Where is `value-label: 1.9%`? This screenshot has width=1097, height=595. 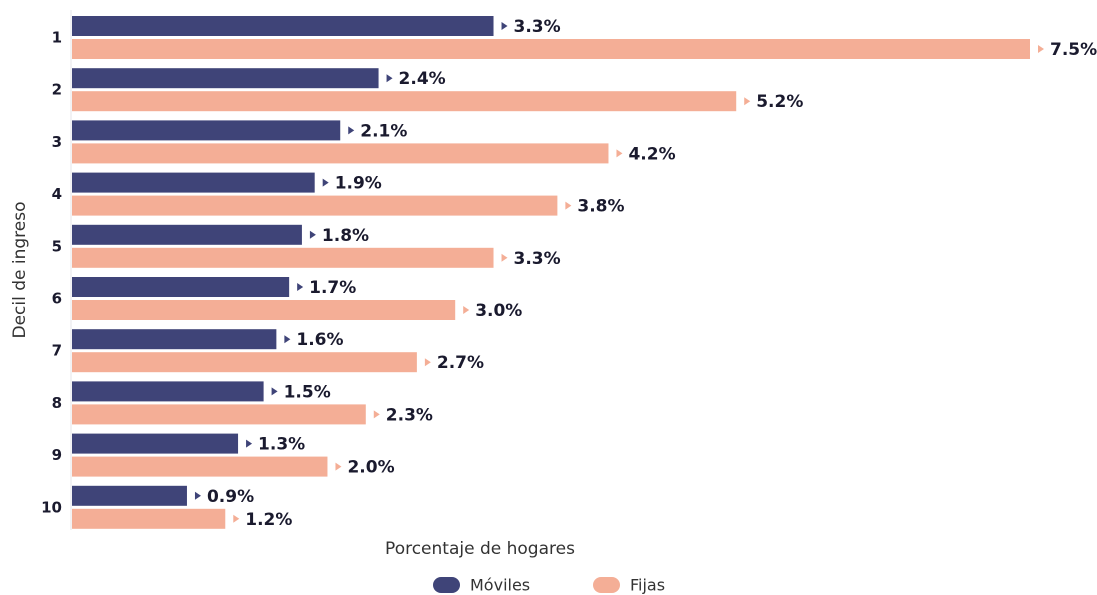 value-label: 1.9% is located at coordinates (358, 184).